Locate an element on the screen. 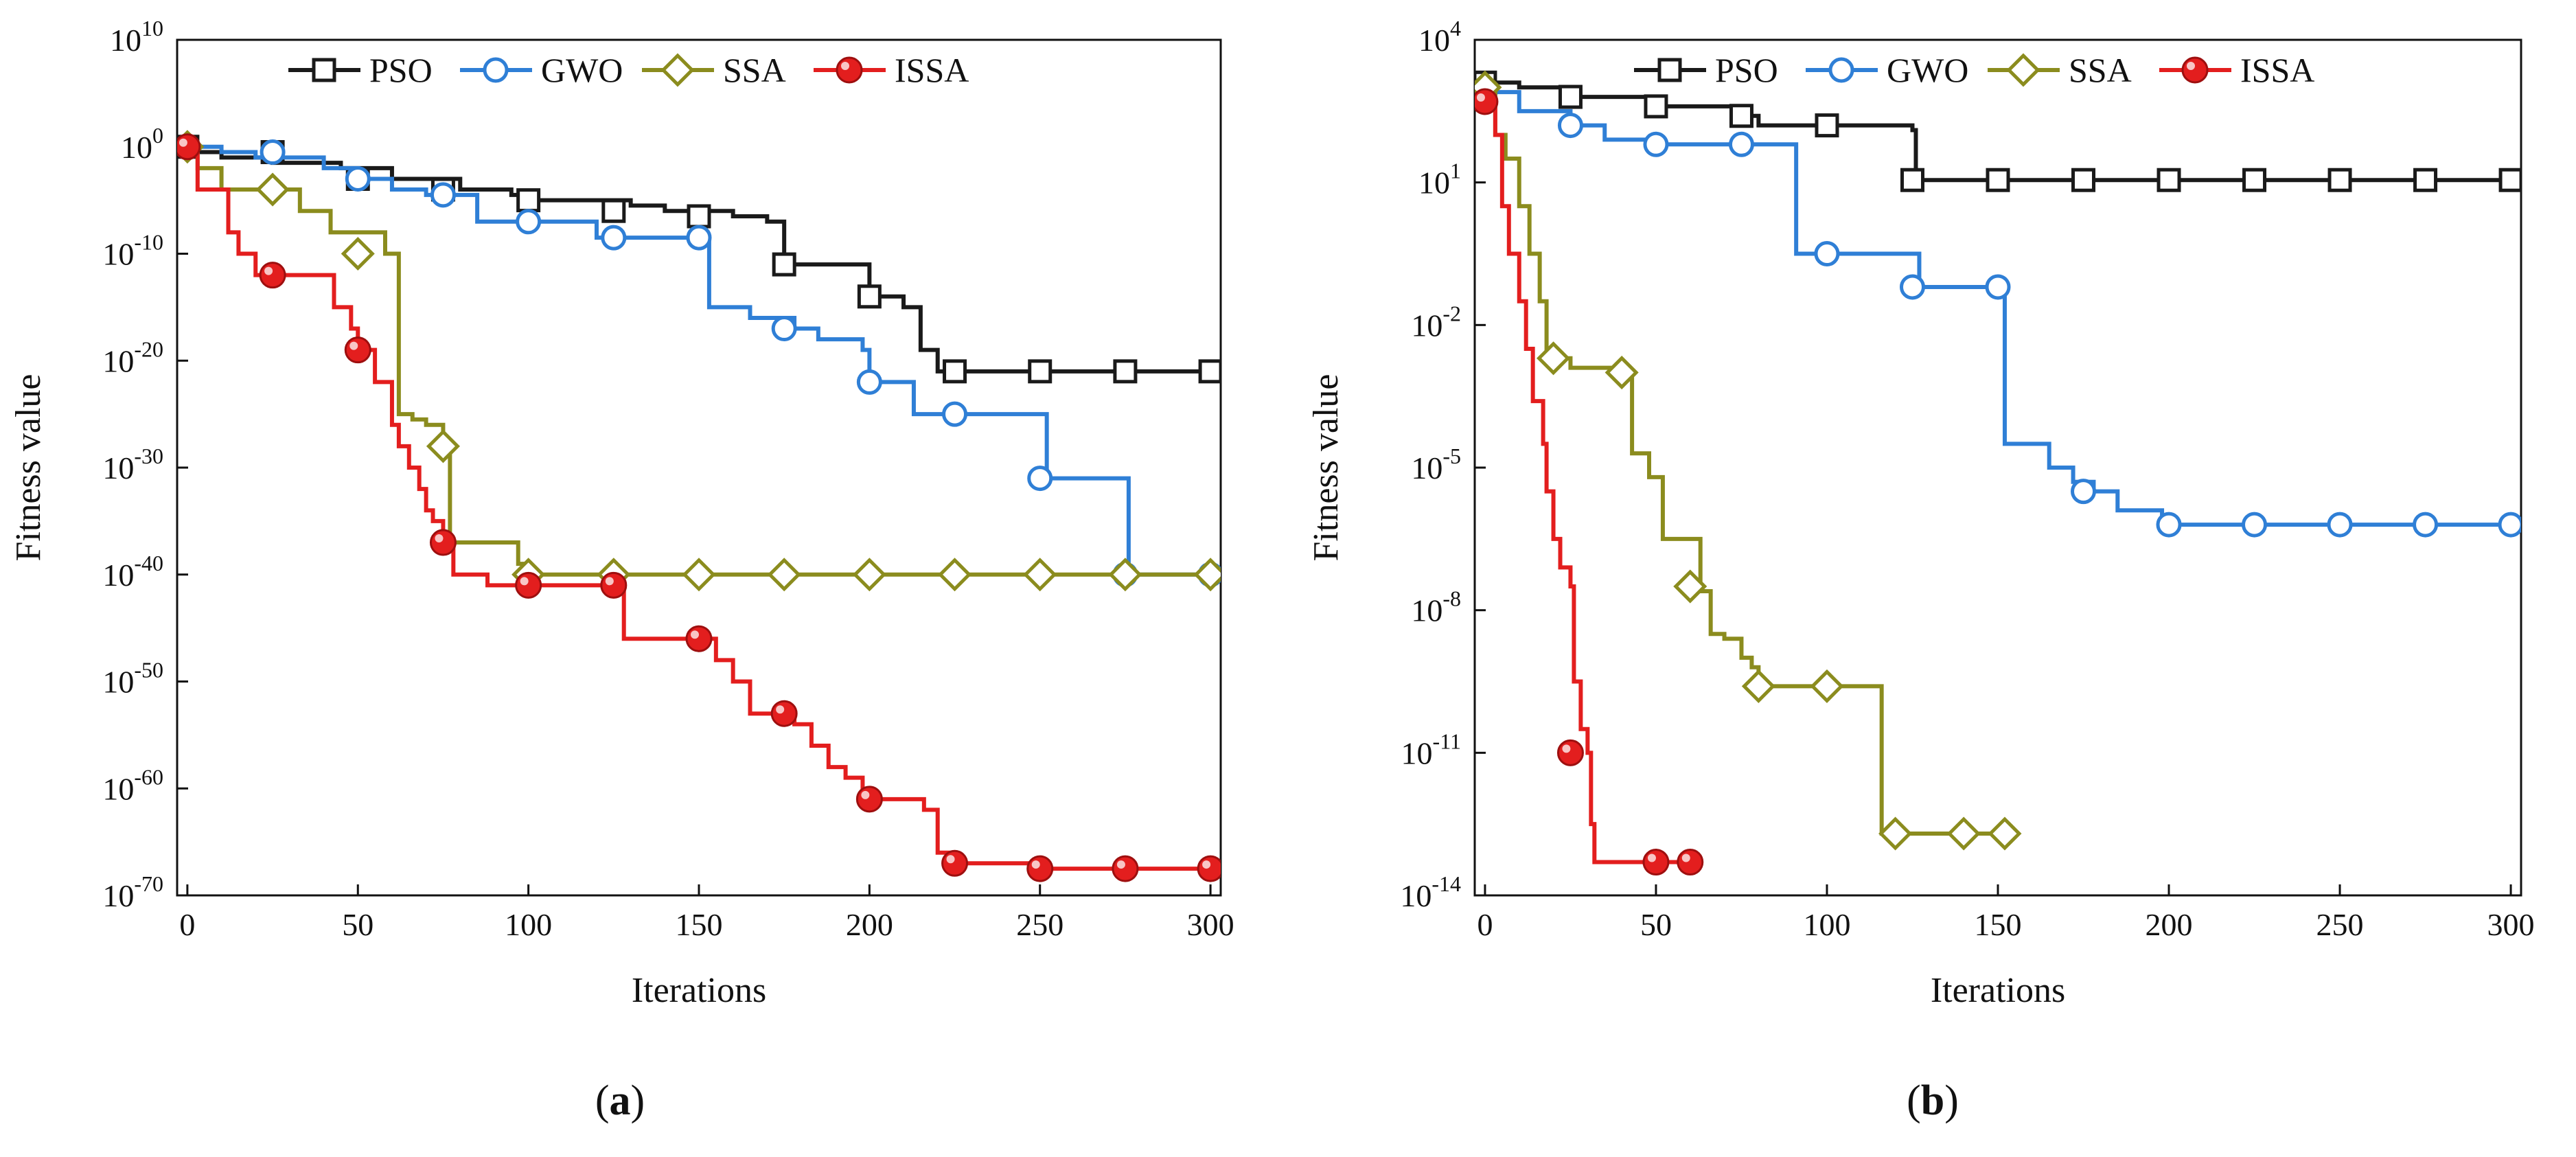  legend: PSO GWO SSA ISSA is located at coordinates (1974, 70).